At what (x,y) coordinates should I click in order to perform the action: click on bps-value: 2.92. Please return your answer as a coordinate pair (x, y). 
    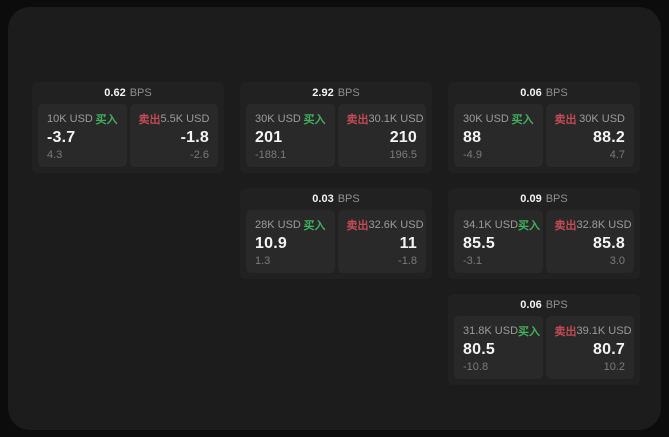
    Looking at the image, I should click on (323, 93).